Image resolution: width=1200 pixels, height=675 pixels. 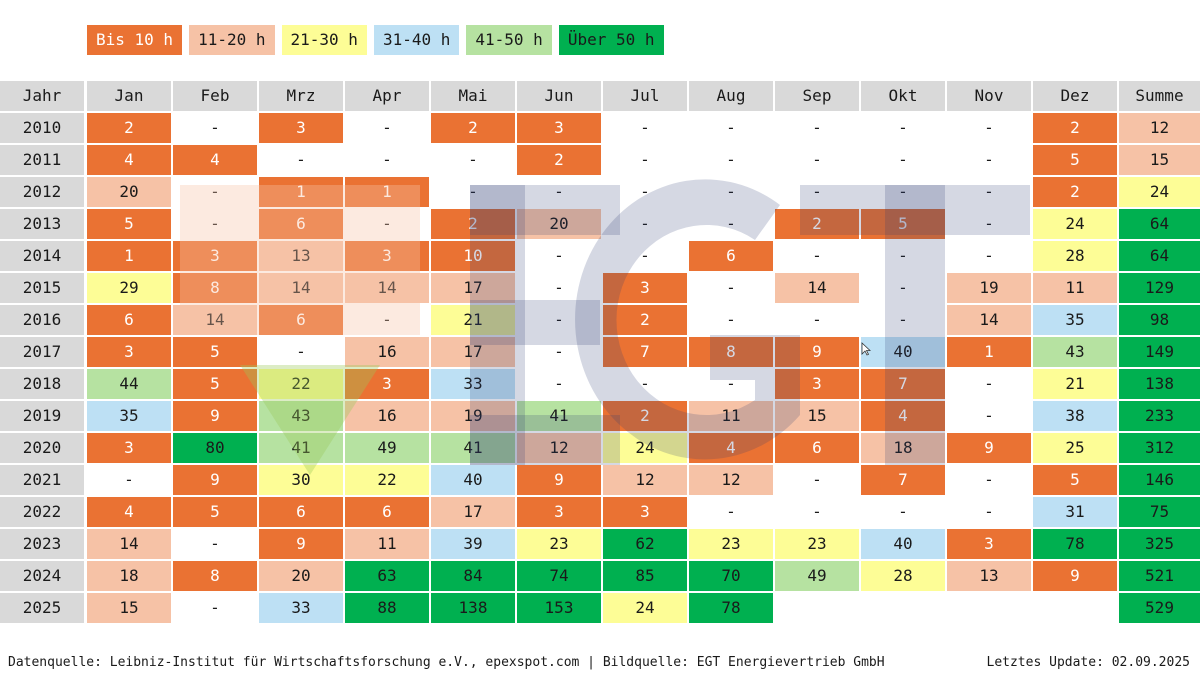 I want to click on mouse-pointer-icon, so click(x=866, y=349).